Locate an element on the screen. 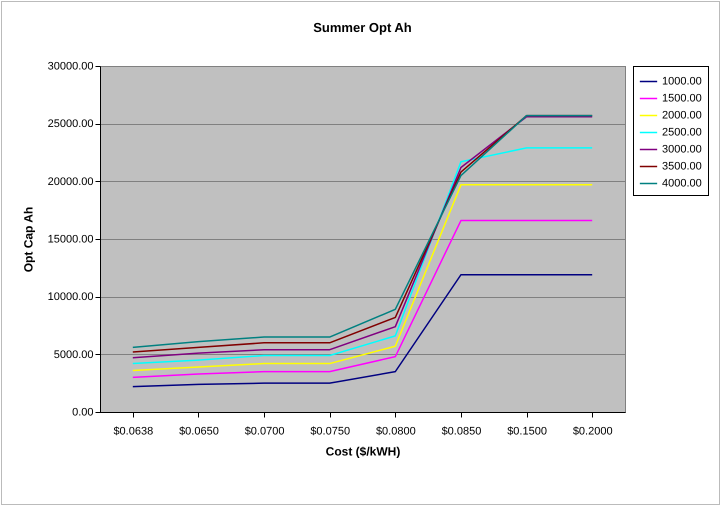 The height and width of the screenshot is (508, 723). x-tick-label: $0.1500 is located at coordinates (527, 432).